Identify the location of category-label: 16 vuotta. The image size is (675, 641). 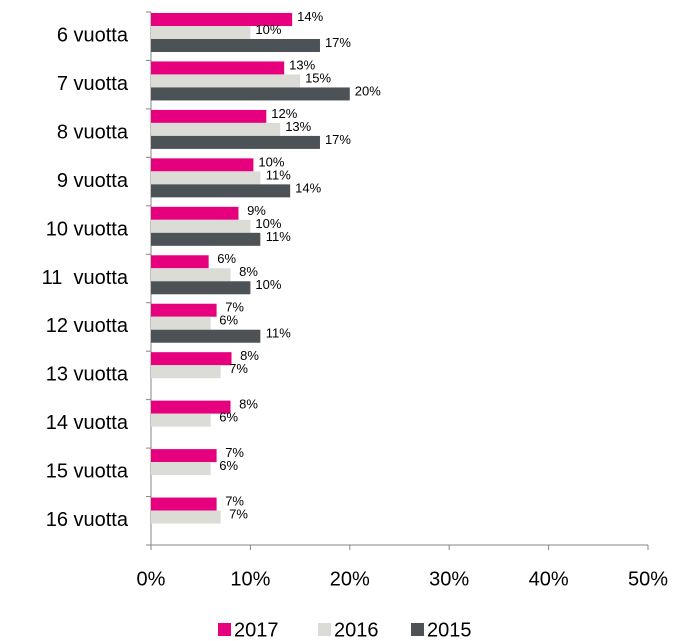
(87, 520).